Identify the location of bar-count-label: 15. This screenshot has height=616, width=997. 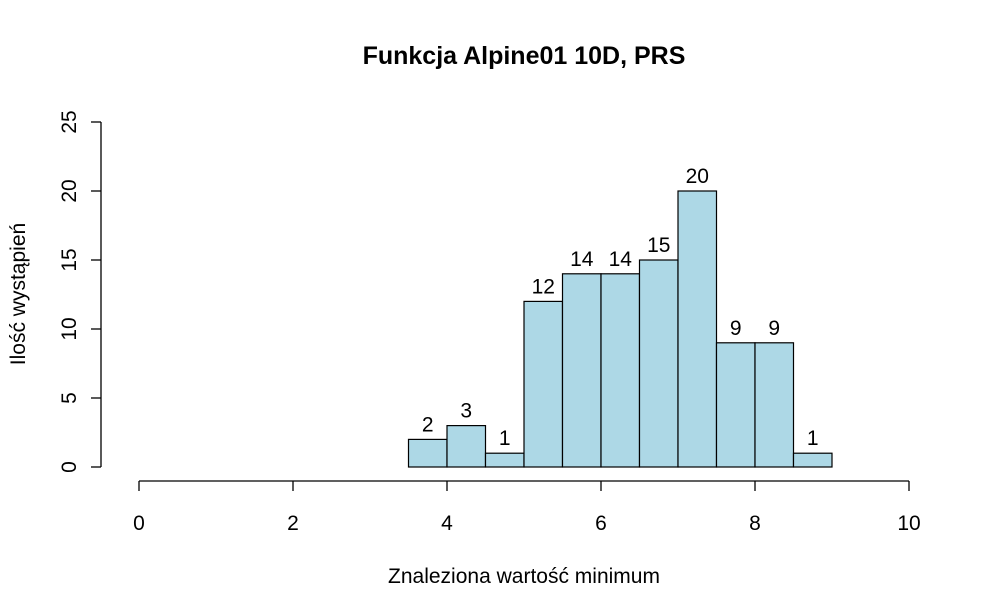
(658, 245).